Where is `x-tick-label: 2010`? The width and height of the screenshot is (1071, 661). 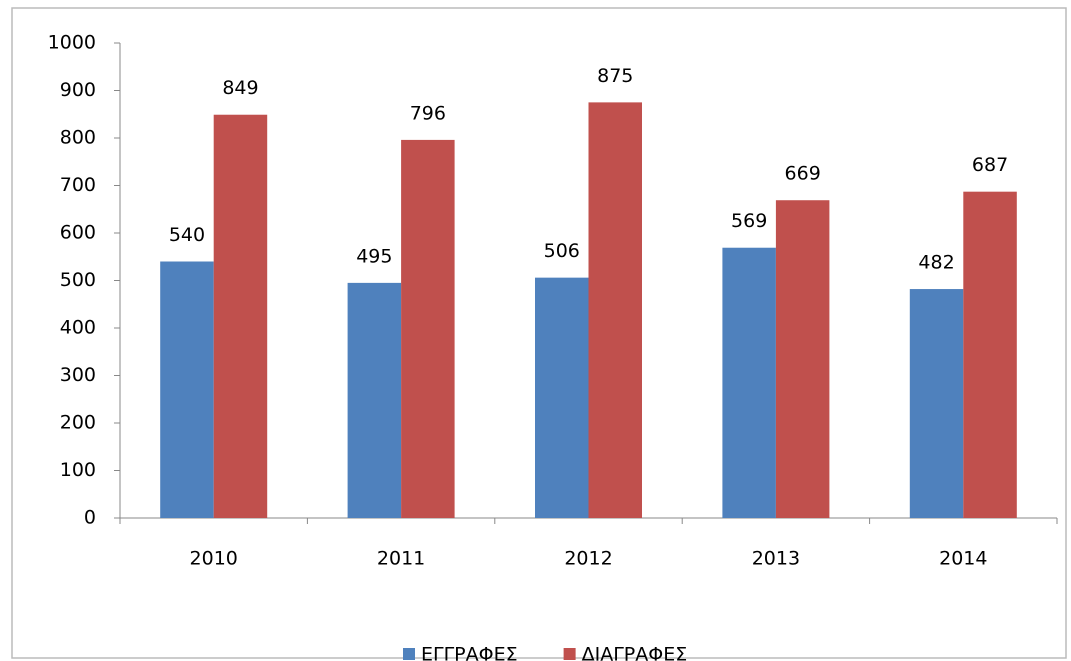 x-tick-label: 2010 is located at coordinates (214, 559).